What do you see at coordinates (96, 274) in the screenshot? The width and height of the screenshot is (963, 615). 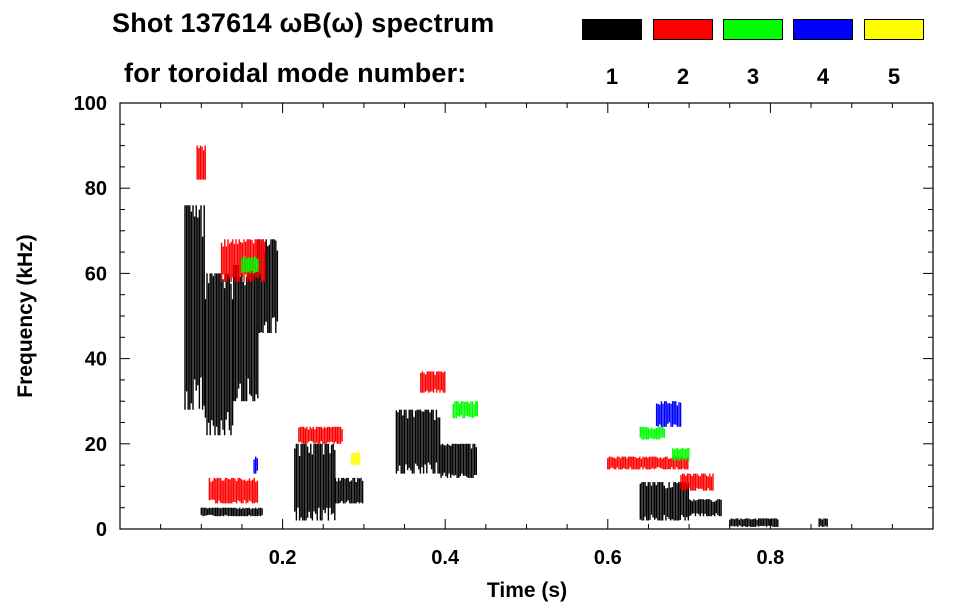 I see `y-tick-label: 60` at bounding box center [96, 274].